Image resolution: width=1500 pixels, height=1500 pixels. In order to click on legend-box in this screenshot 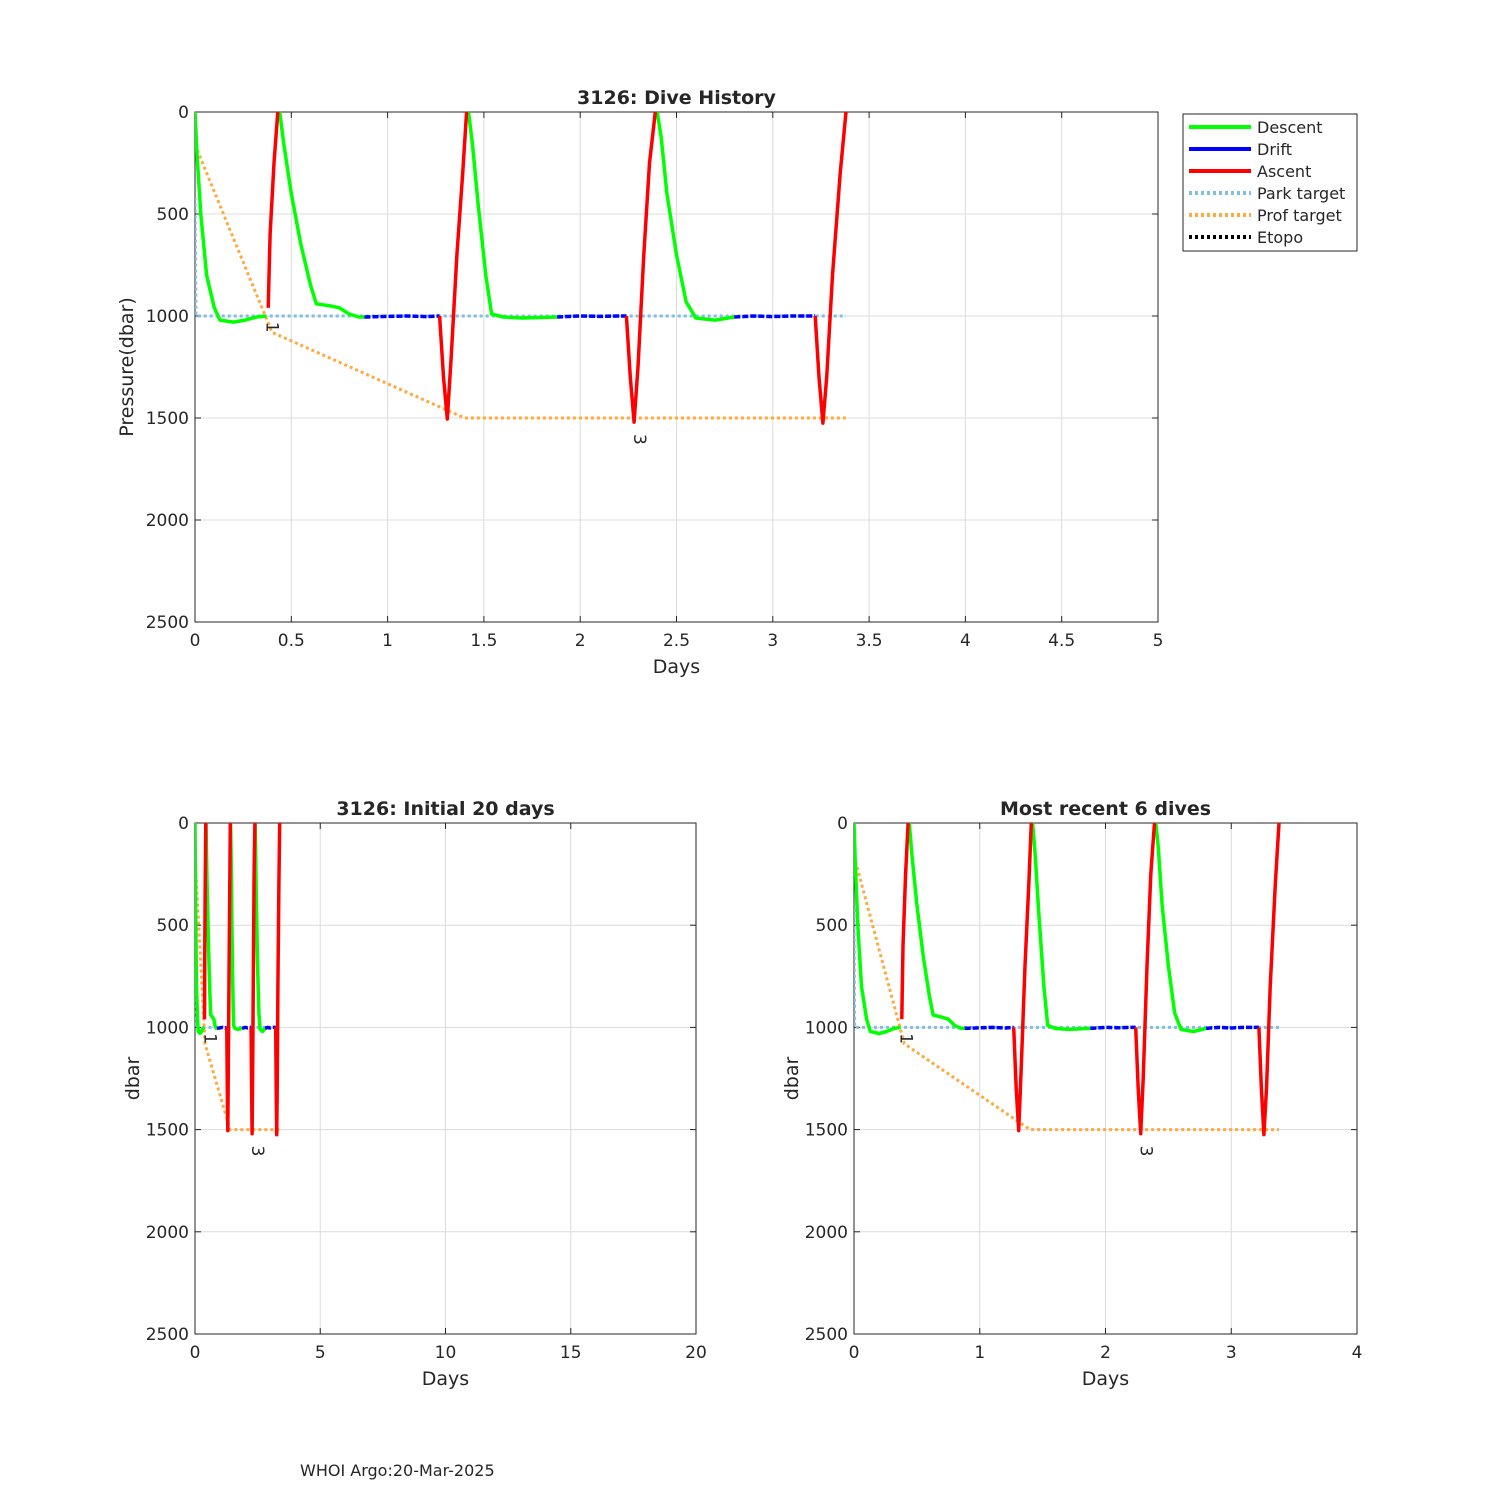, I will do `click(1270, 182)`.